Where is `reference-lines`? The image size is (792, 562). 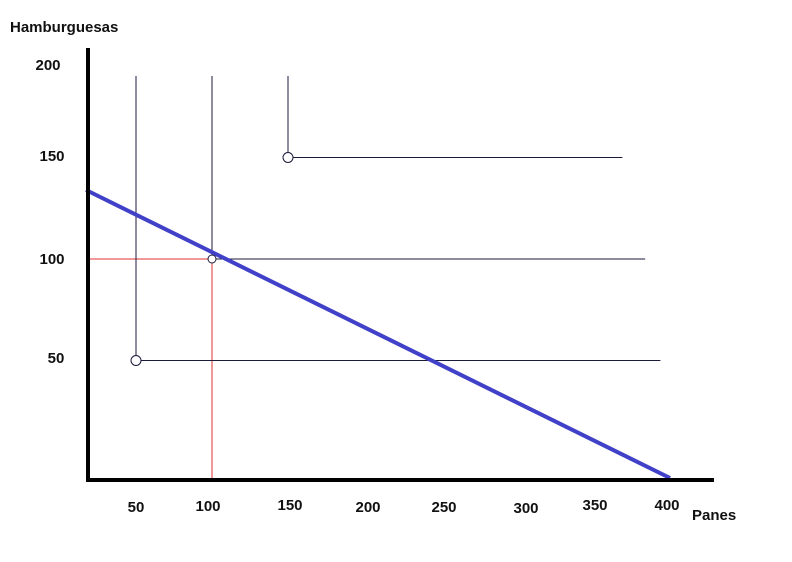
reference-lines is located at coordinates (150, 369).